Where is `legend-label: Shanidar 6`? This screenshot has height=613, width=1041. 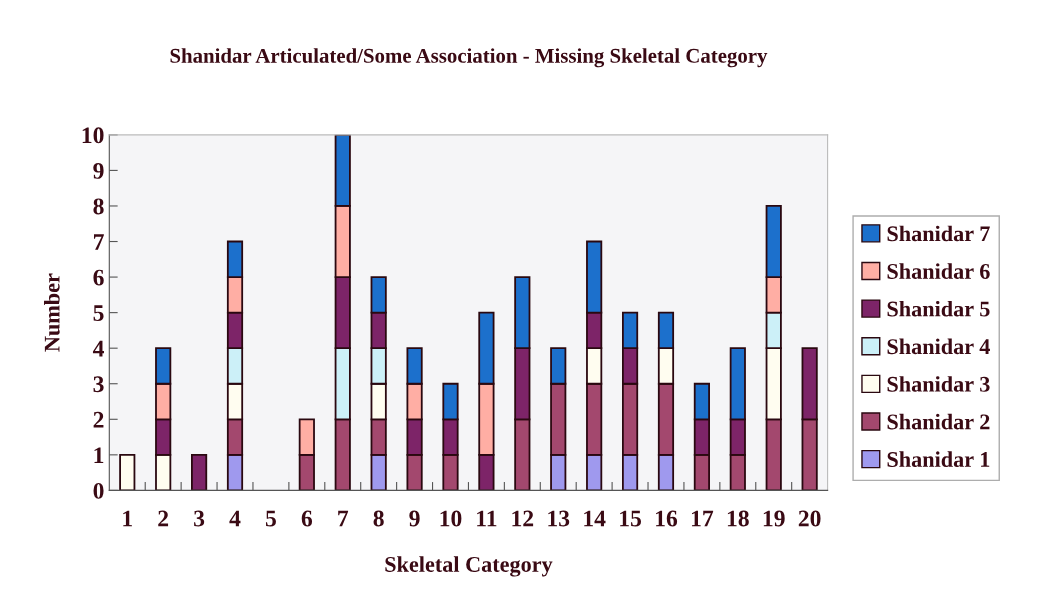
legend-label: Shanidar 6 is located at coordinates (938, 271).